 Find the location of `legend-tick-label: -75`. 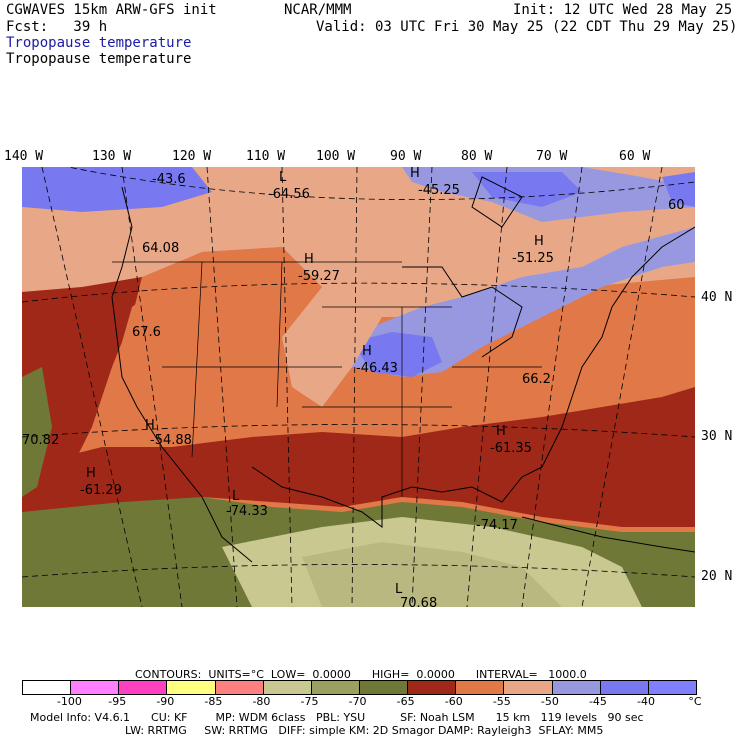

legend-tick-label: -75 is located at coordinates (309, 701).